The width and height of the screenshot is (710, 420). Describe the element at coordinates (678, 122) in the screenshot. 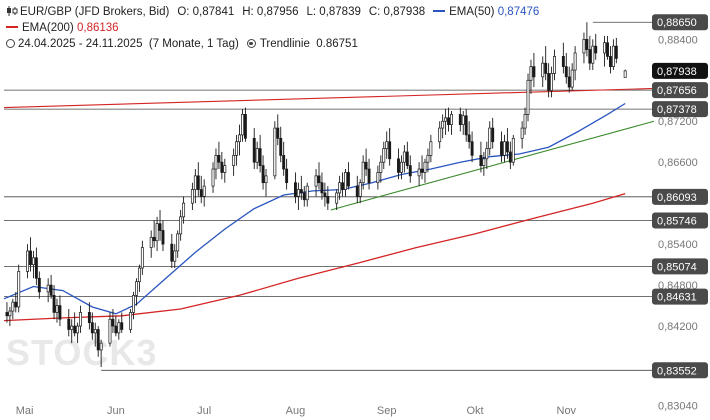

I see `y-tick-label-1: 0,87200` at that location.